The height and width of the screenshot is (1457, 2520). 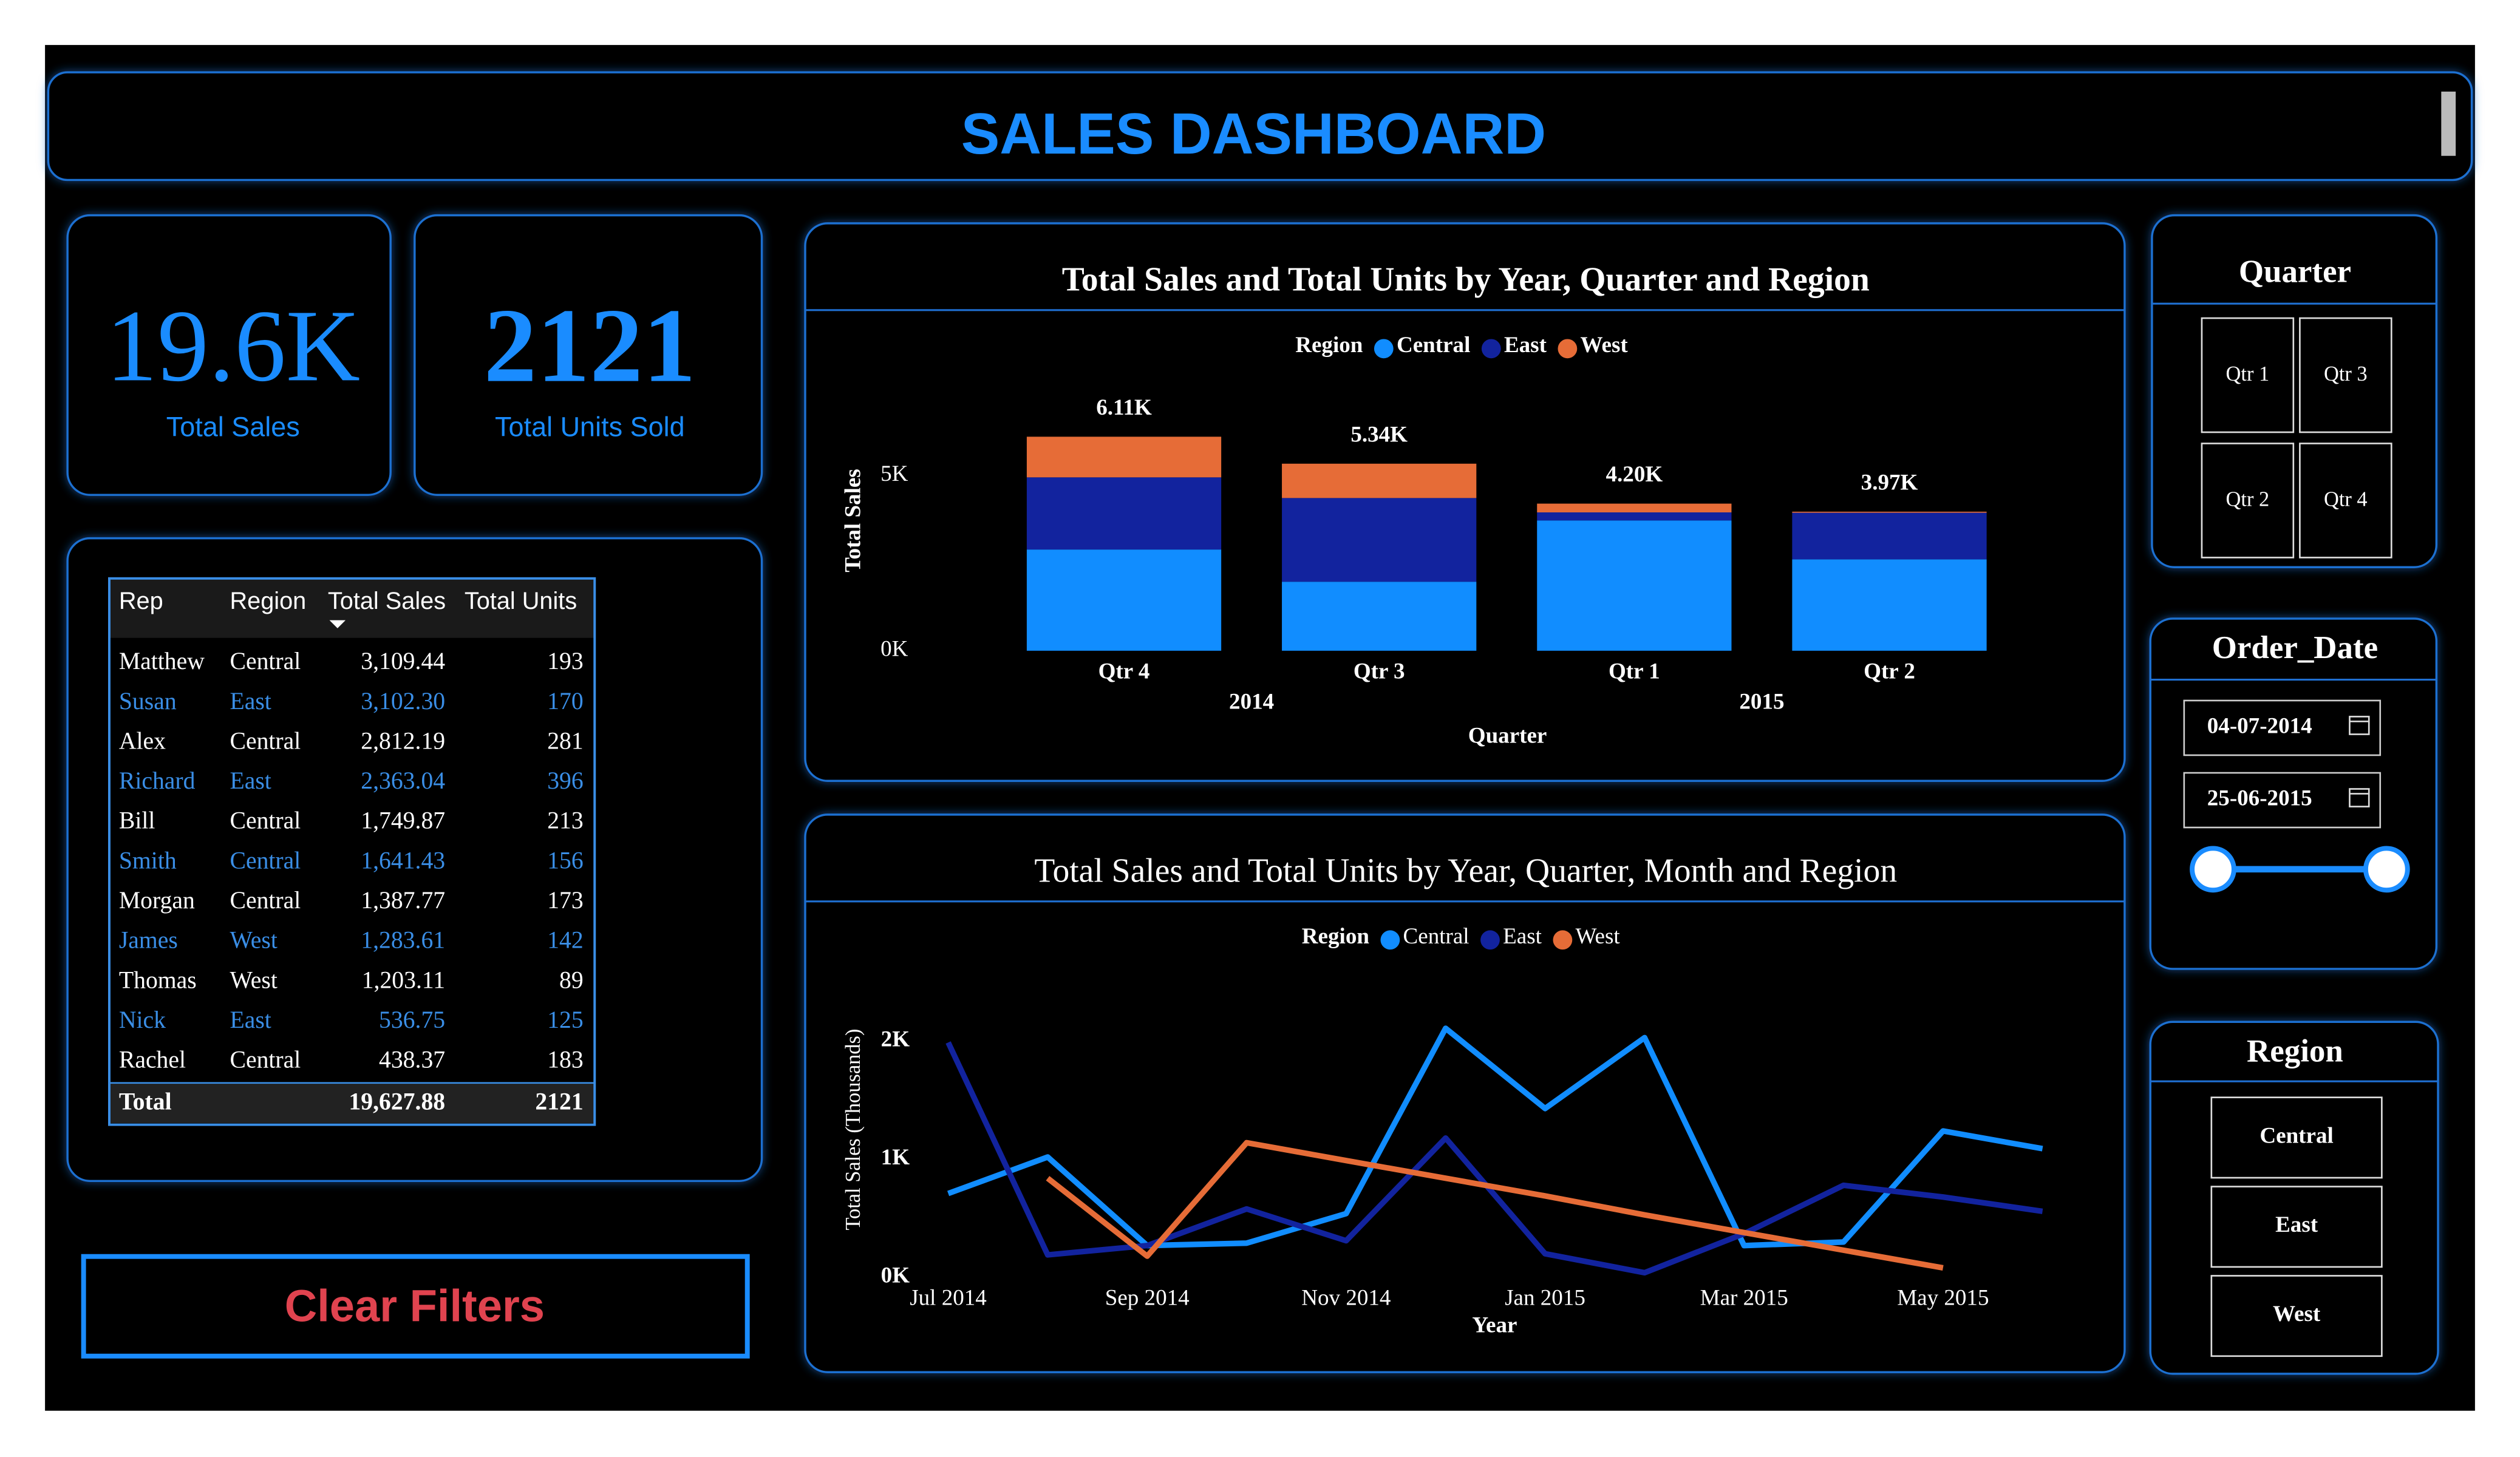 I want to click on table-cell: 193, so click(x=565, y=661).